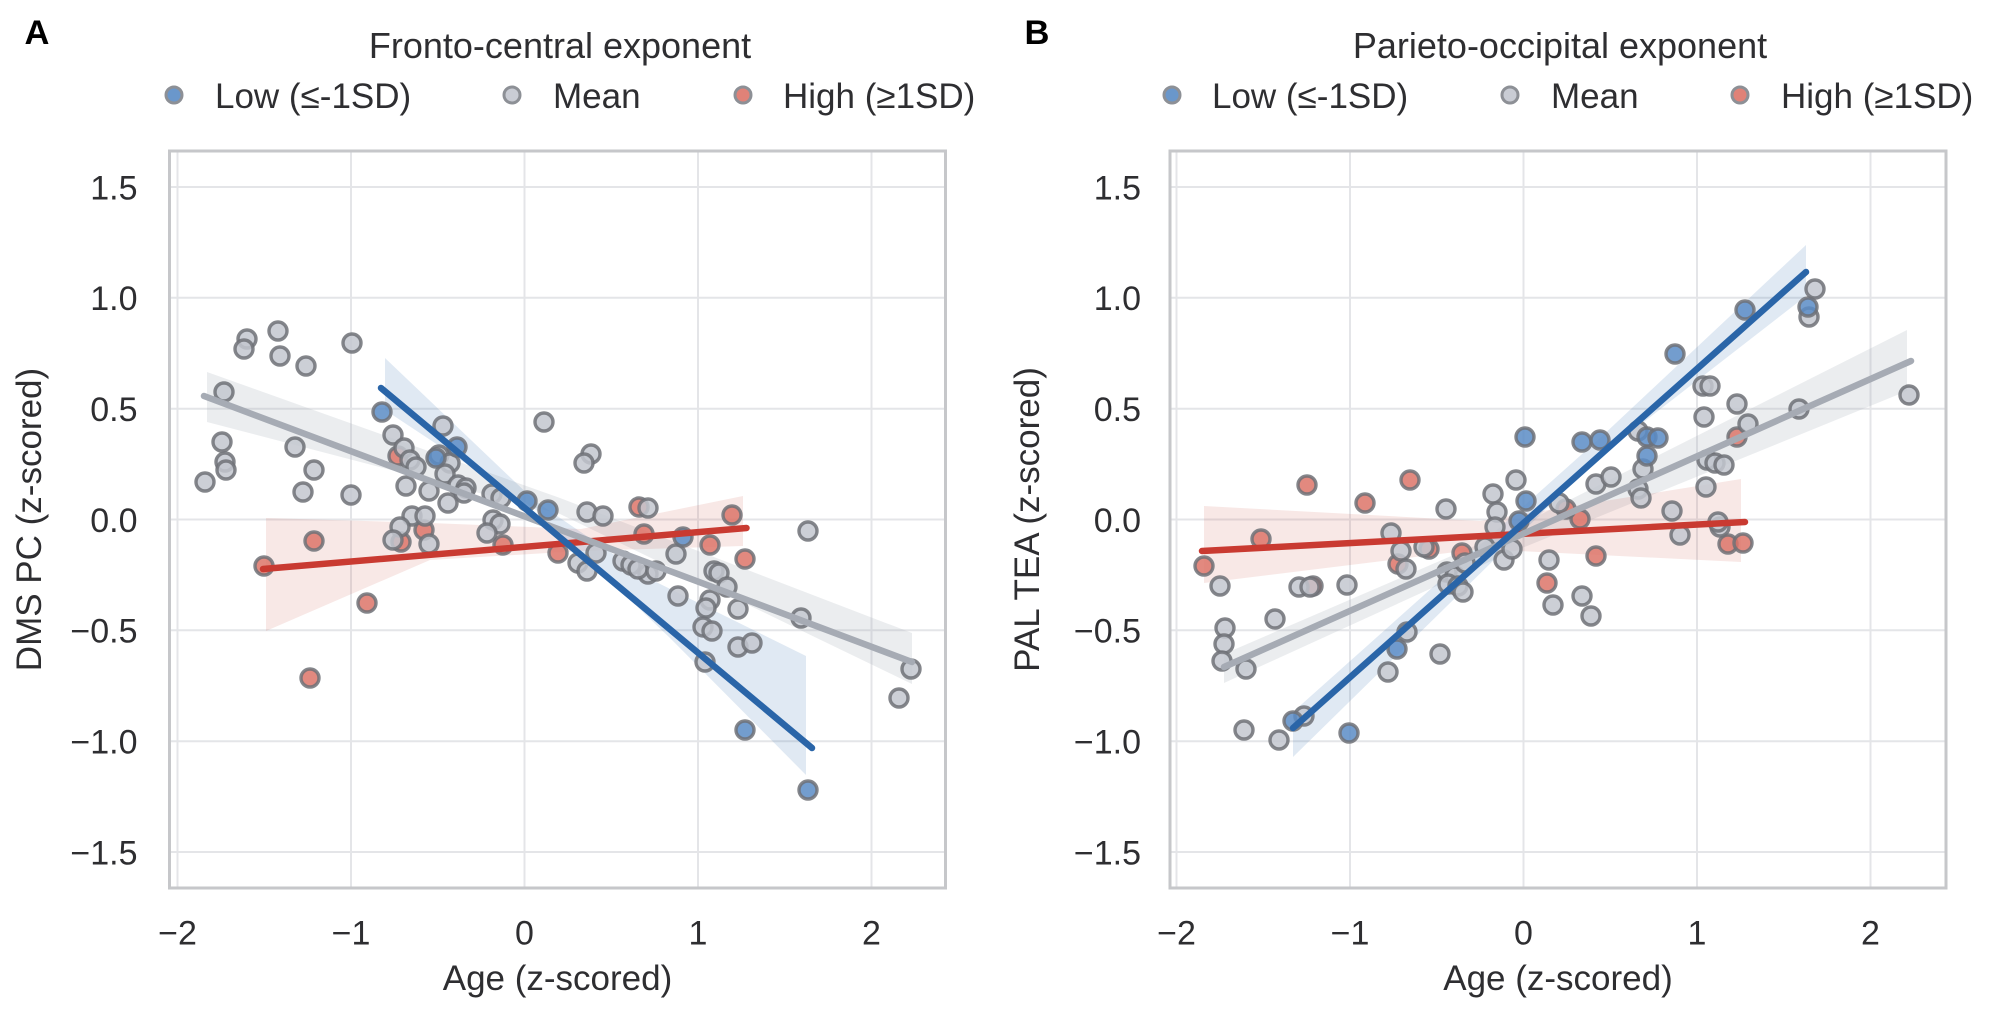  What do you see at coordinates (1560, 45) in the screenshot?
I see `svg-text: Parieto-occipital exponent` at bounding box center [1560, 45].